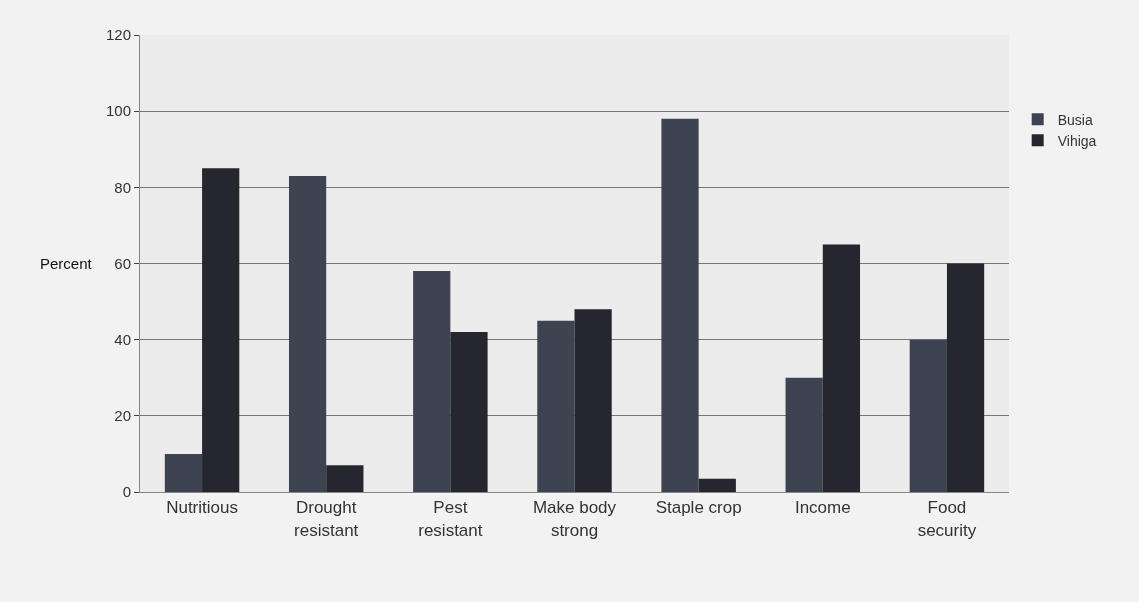 The width and height of the screenshot is (1139, 602). What do you see at coordinates (574, 519) in the screenshot?
I see `x-tick-label: Make body strong` at bounding box center [574, 519].